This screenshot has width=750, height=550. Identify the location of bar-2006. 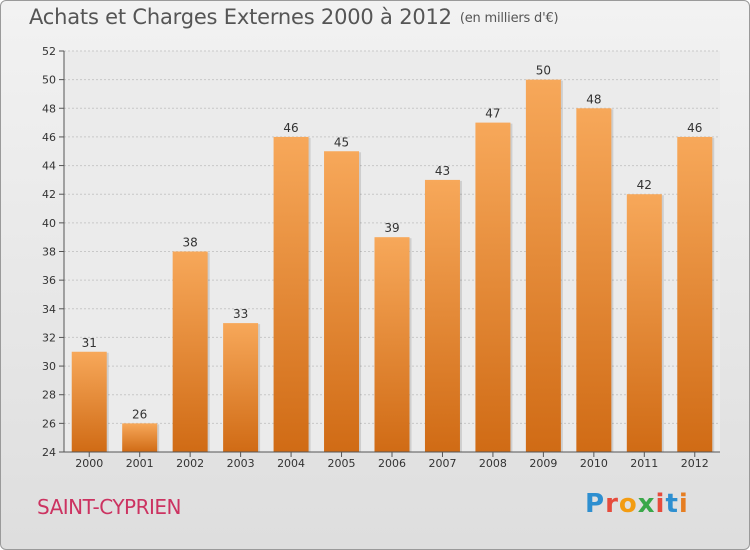
(392, 344).